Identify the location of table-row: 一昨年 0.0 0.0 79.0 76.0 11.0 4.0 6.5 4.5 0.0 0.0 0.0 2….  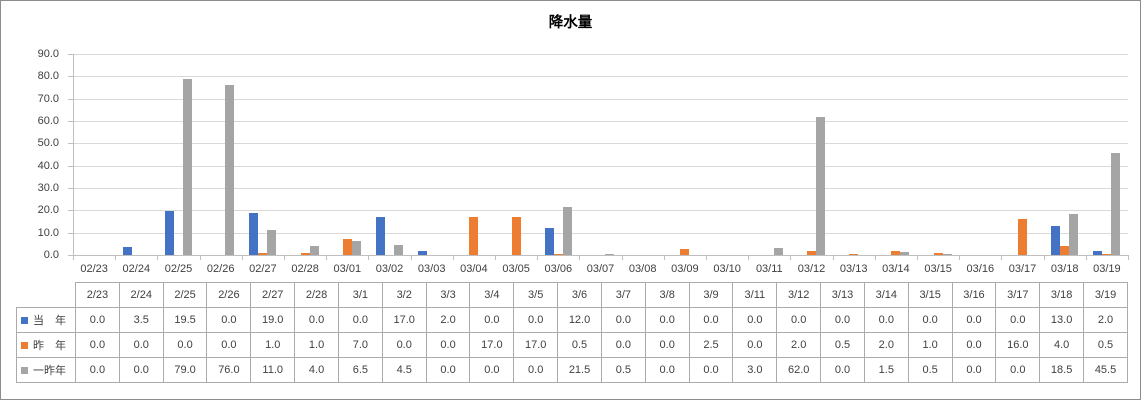
(572, 370).